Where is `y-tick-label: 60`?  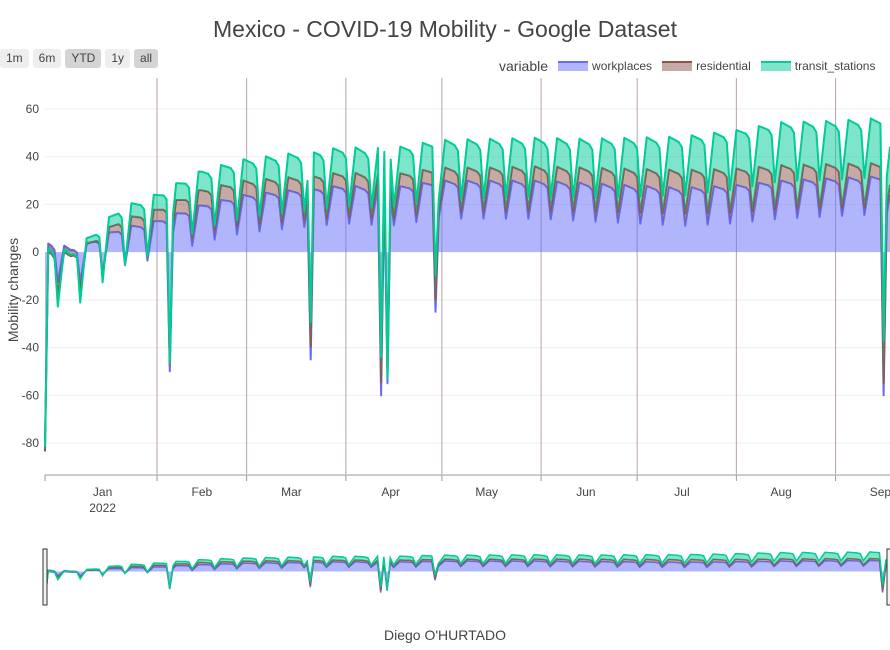
y-tick-label: 60 is located at coordinates (33, 109).